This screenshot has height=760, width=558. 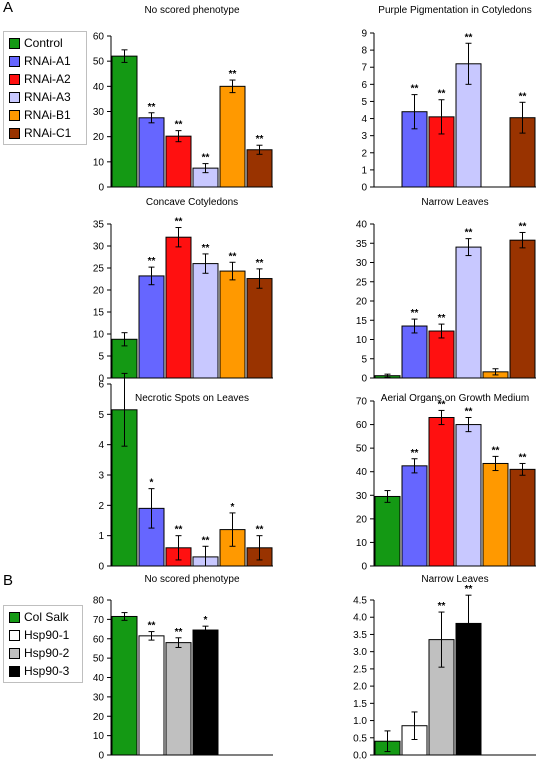 I want to click on y-tick-label: 70, so click(x=99, y=620).